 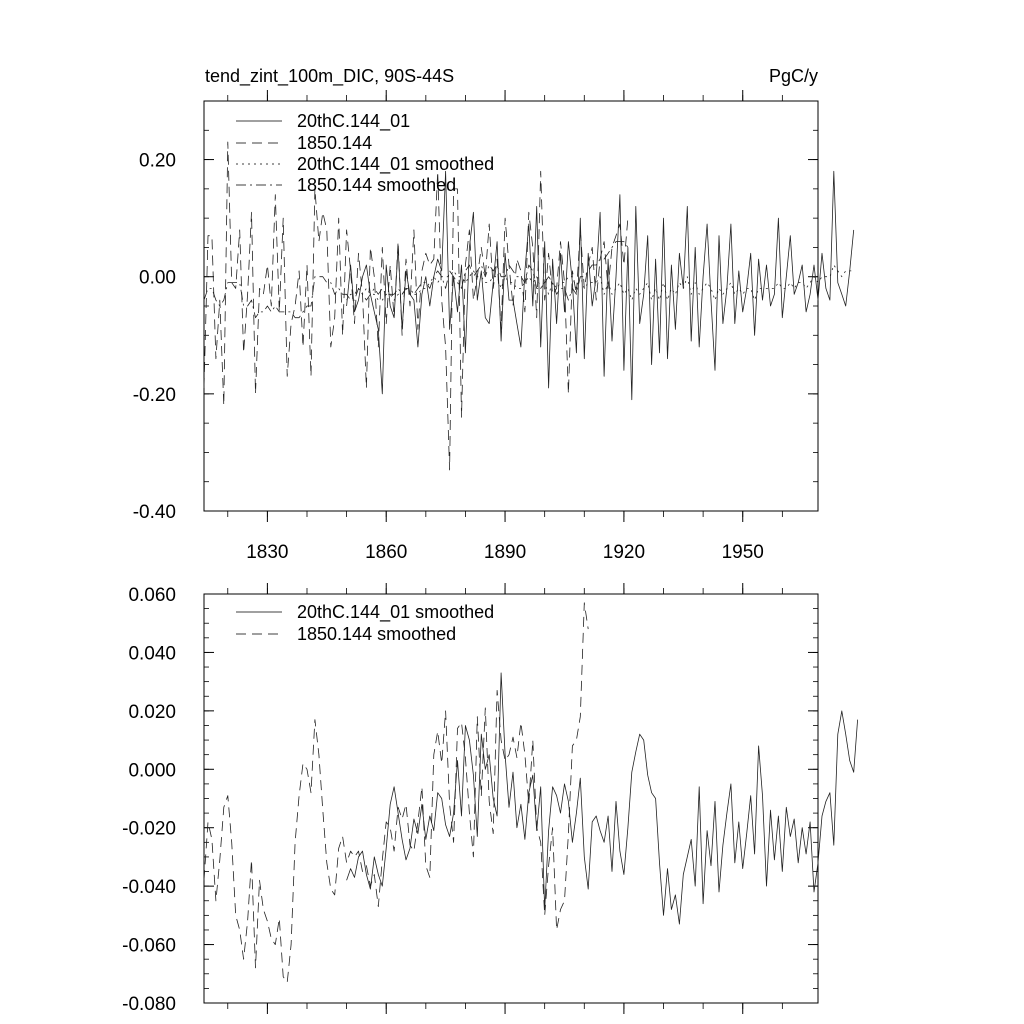 I want to click on top-legend-label-3: 1850.144 smoothed, so click(x=376, y=185).